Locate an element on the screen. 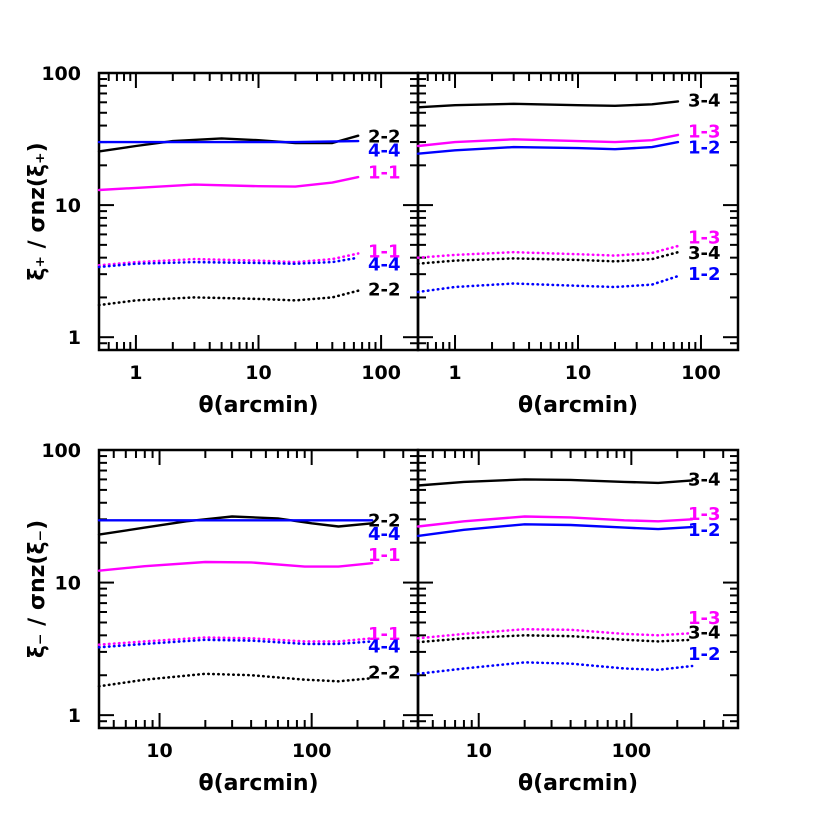  y-axis-title: ξ₋ / σnz(ξ₋) is located at coordinates (37, 589).